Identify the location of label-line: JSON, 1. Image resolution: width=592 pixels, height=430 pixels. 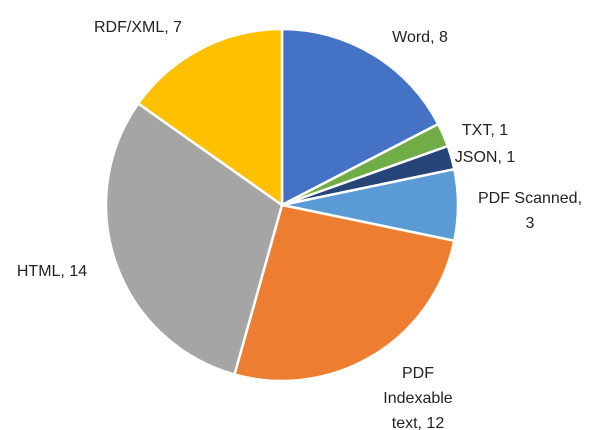
(485, 157).